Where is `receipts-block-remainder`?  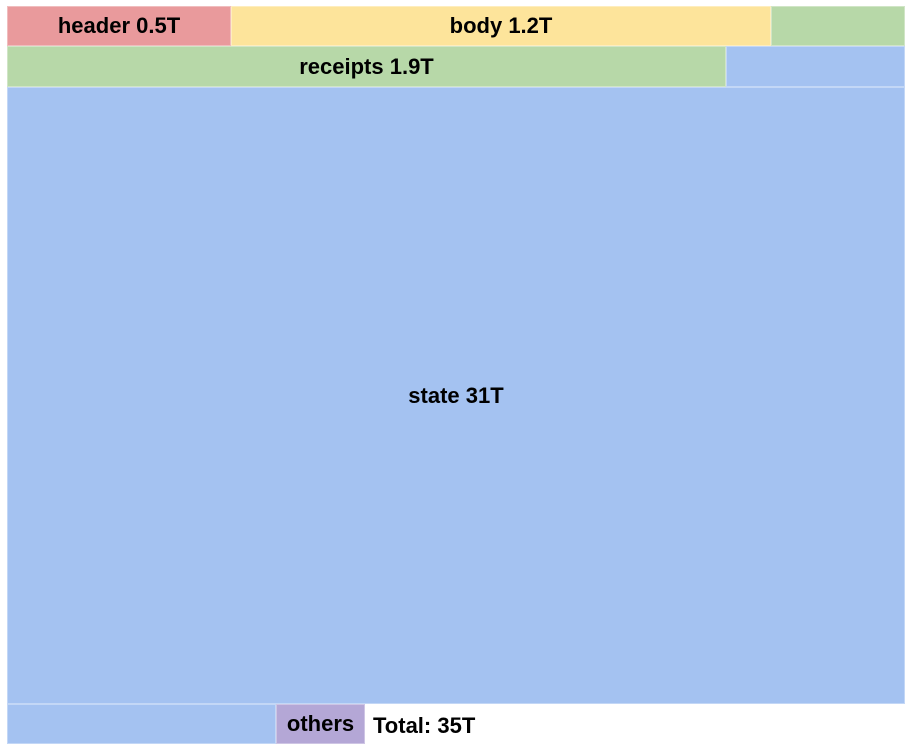 receipts-block-remainder is located at coordinates (838, 26).